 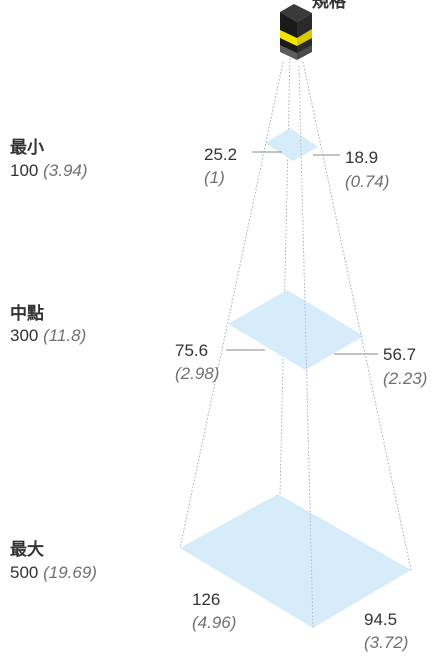 I want to click on max-depth-inch: (3.72), so click(x=386, y=642).